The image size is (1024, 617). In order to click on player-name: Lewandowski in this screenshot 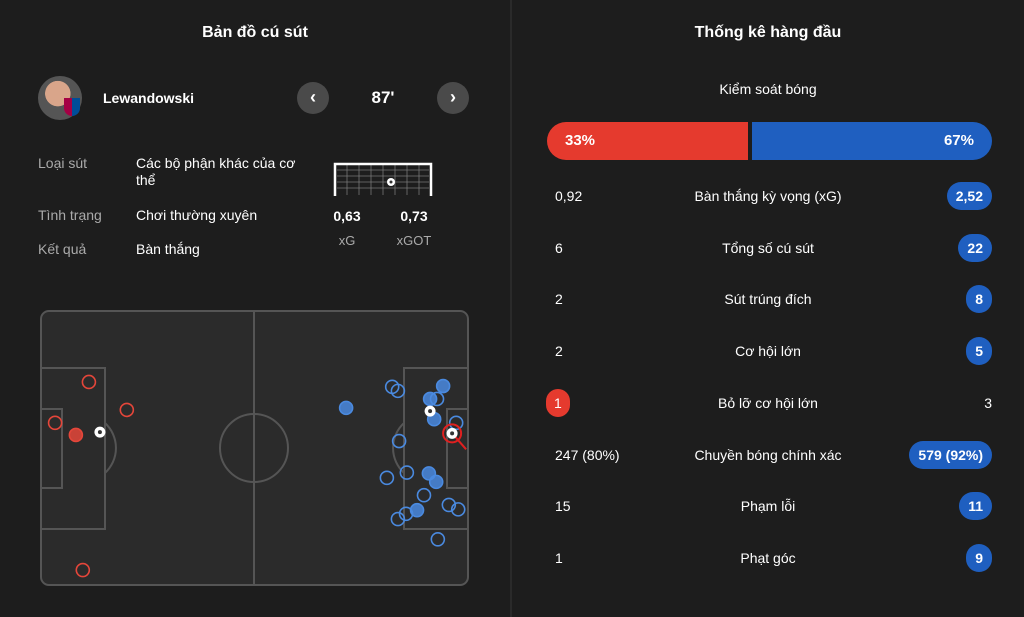, I will do `click(149, 98)`.